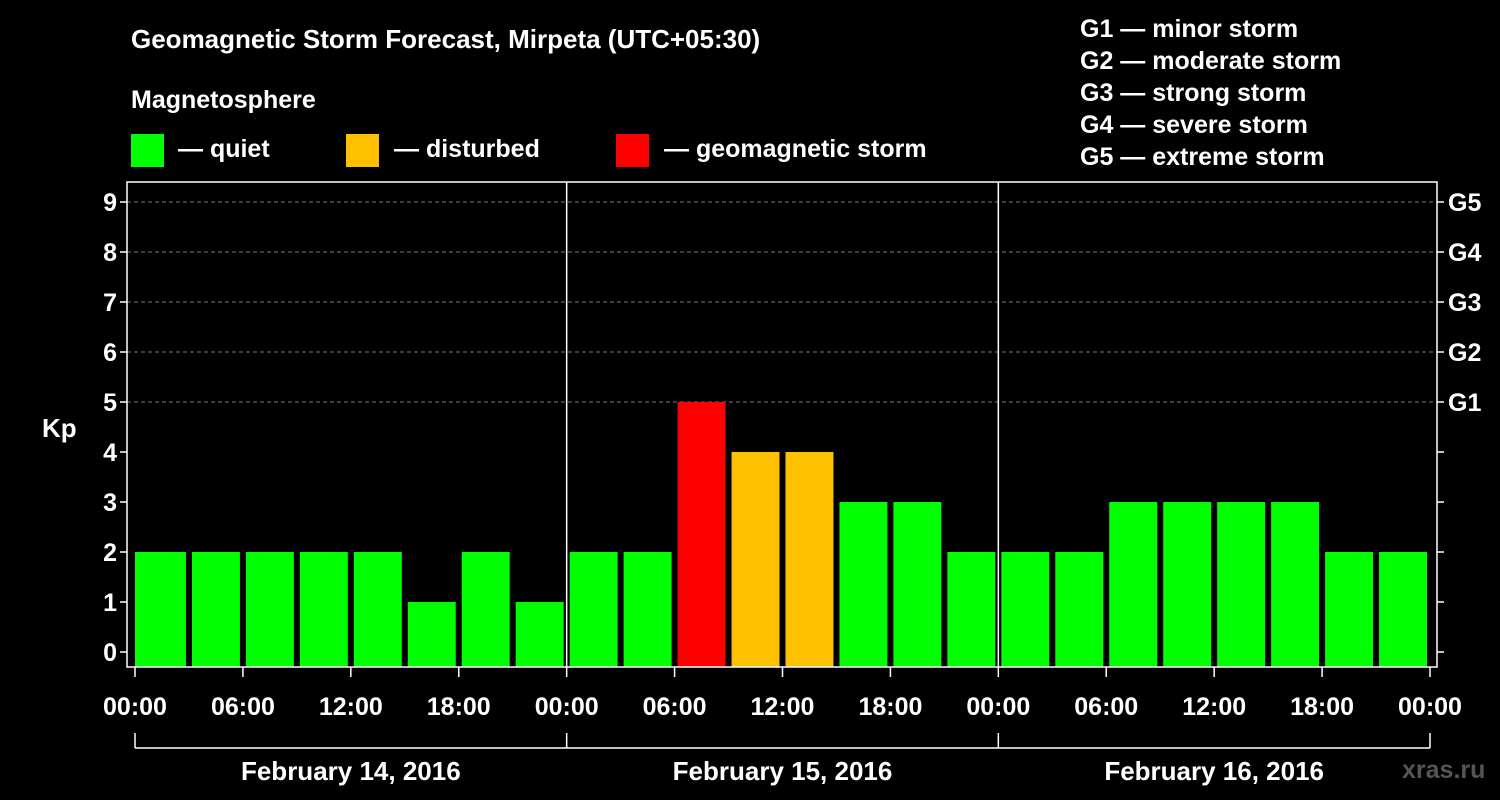 The image size is (1500, 800). What do you see at coordinates (351, 707) in the screenshot?
I see `x-tick-label-2: 12:00` at bounding box center [351, 707].